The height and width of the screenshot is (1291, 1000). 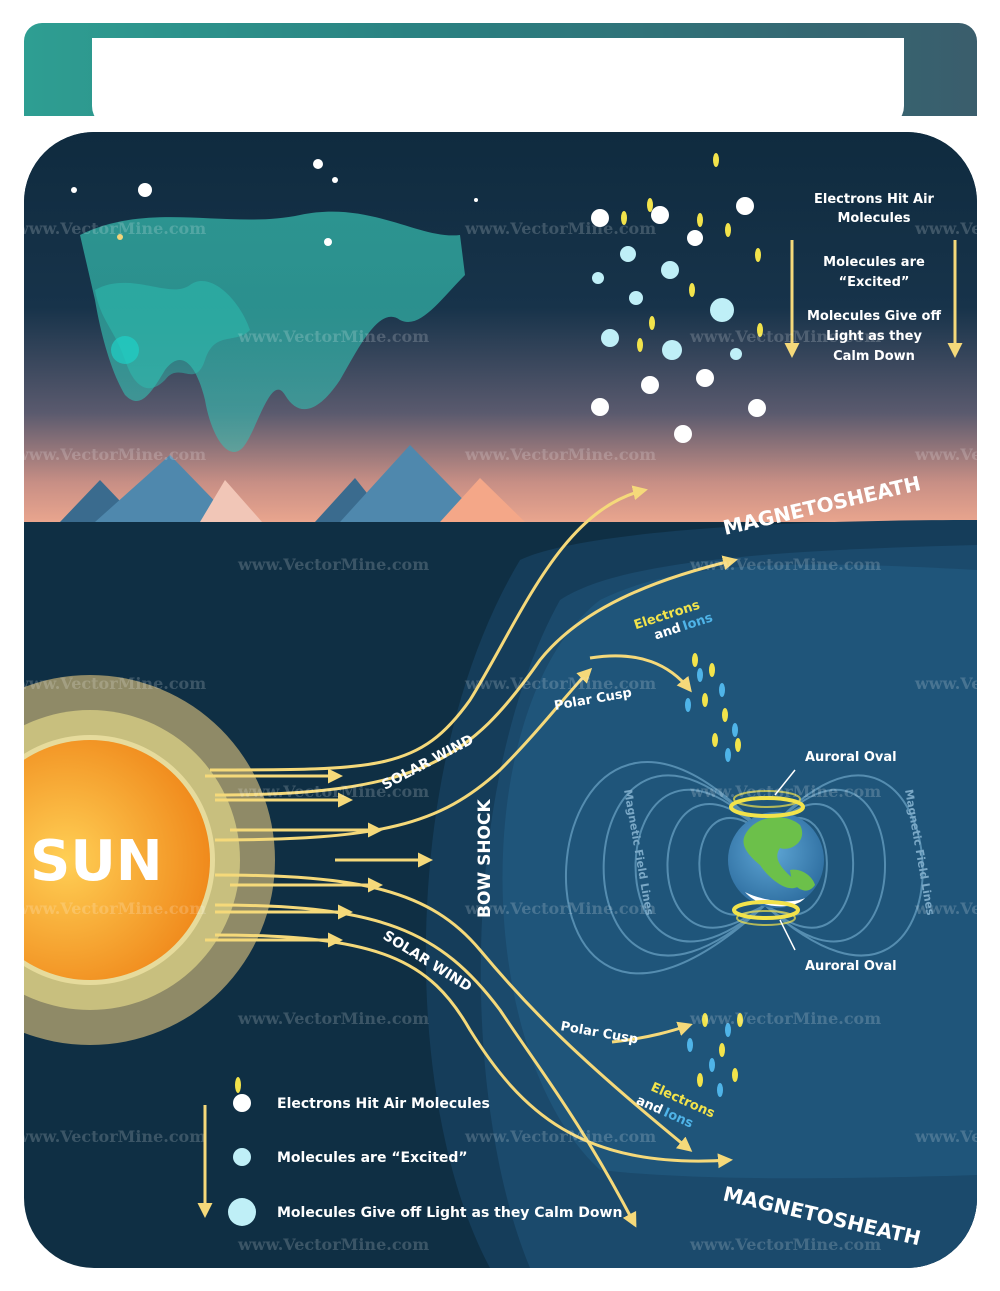 What do you see at coordinates (372, 1158) in the screenshot?
I see `legend-step-2: Molecules are “Excited”` at bounding box center [372, 1158].